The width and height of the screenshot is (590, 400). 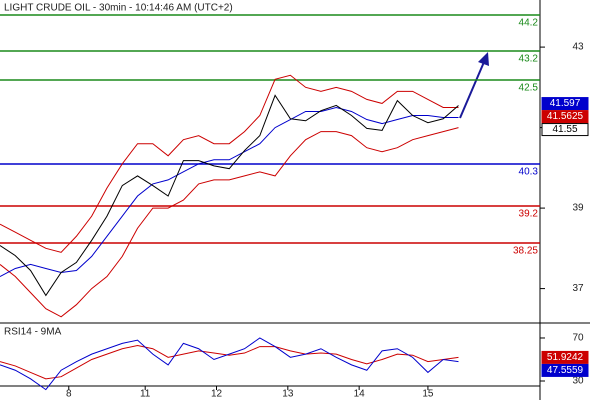 I want to click on value-badge-label: 51.9242, so click(x=565, y=357).